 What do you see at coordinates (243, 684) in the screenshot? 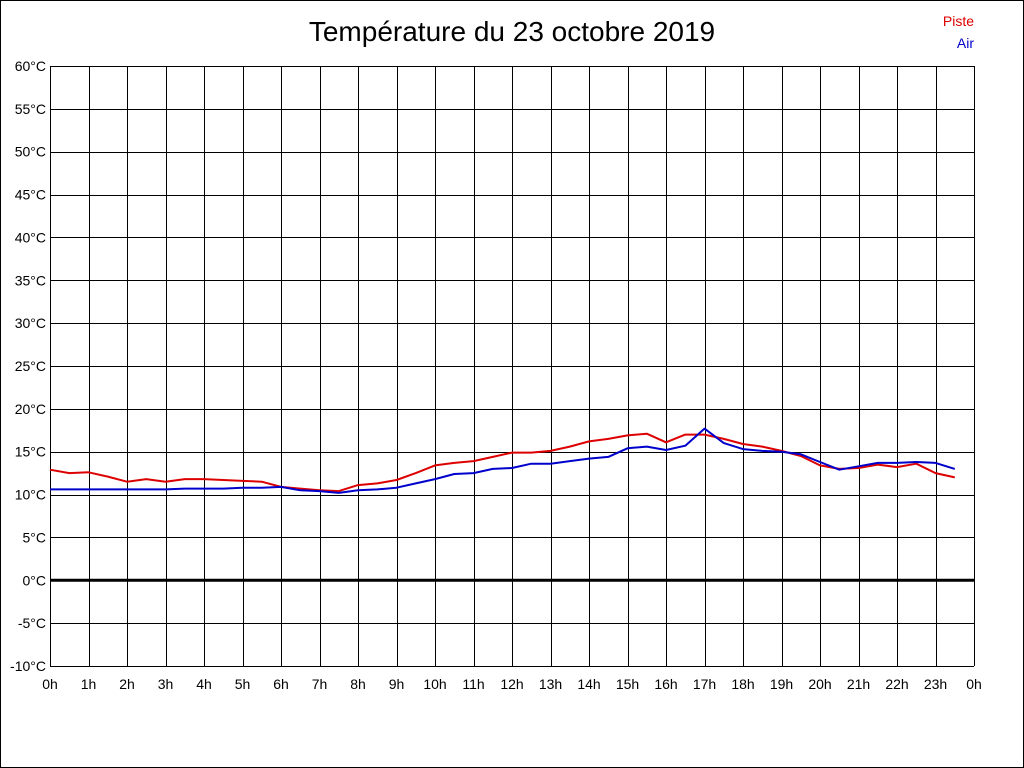
I see `x-tick-label: 5h` at bounding box center [243, 684].